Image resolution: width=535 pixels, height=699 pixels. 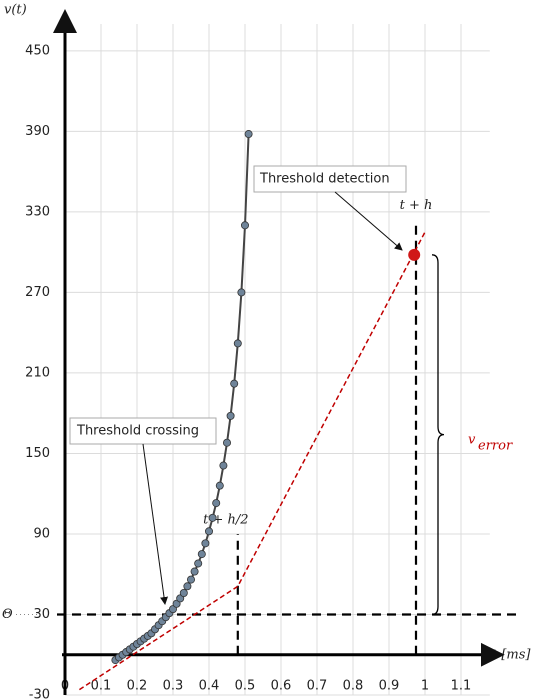 What do you see at coordinates (416, 205) in the screenshot?
I see `step-label: t + h` at bounding box center [416, 205].